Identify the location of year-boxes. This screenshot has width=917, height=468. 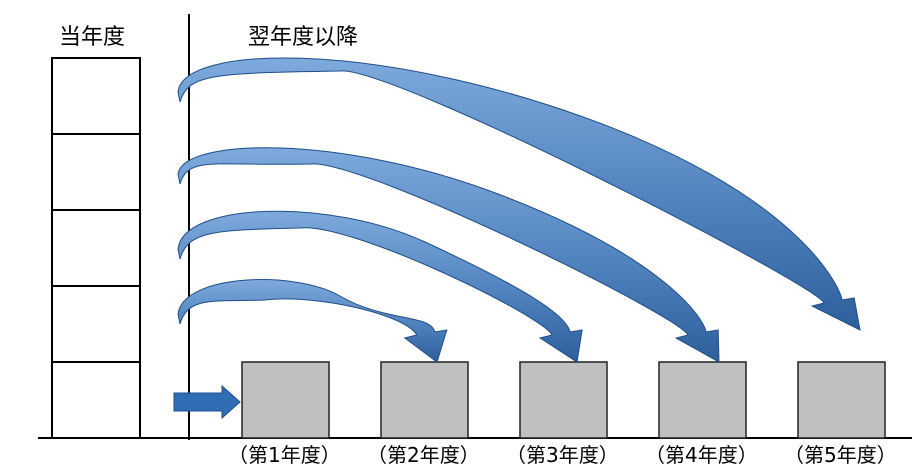
(563, 400).